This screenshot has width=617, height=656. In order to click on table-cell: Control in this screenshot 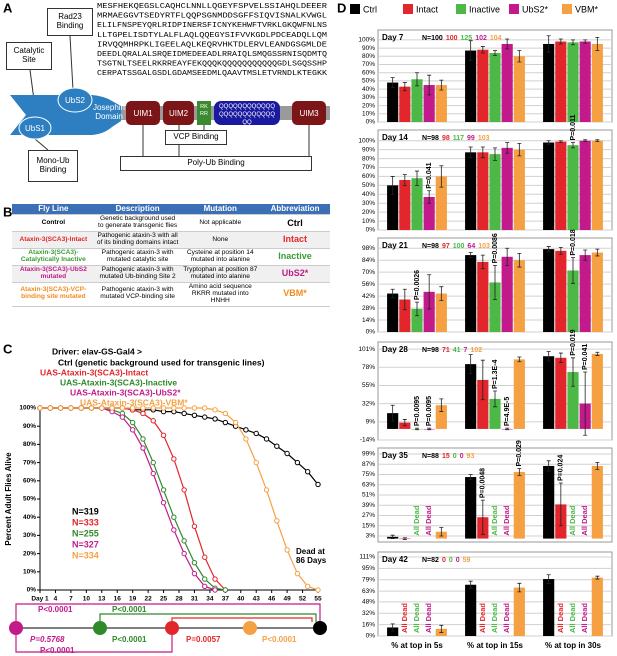, I will do `click(53, 223)`.